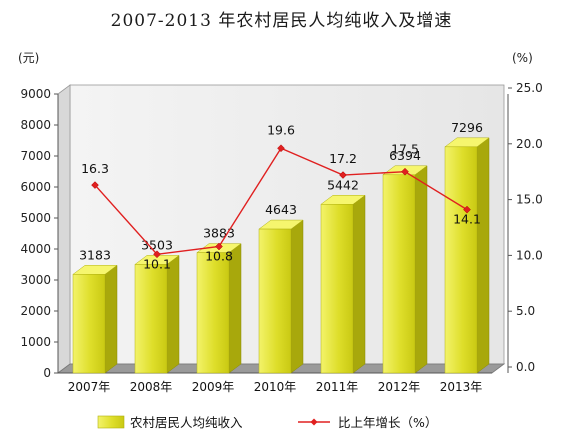 The image size is (563, 447). I want to click on legend-bar-label: 农村居民人均纯收入, so click(186, 422).